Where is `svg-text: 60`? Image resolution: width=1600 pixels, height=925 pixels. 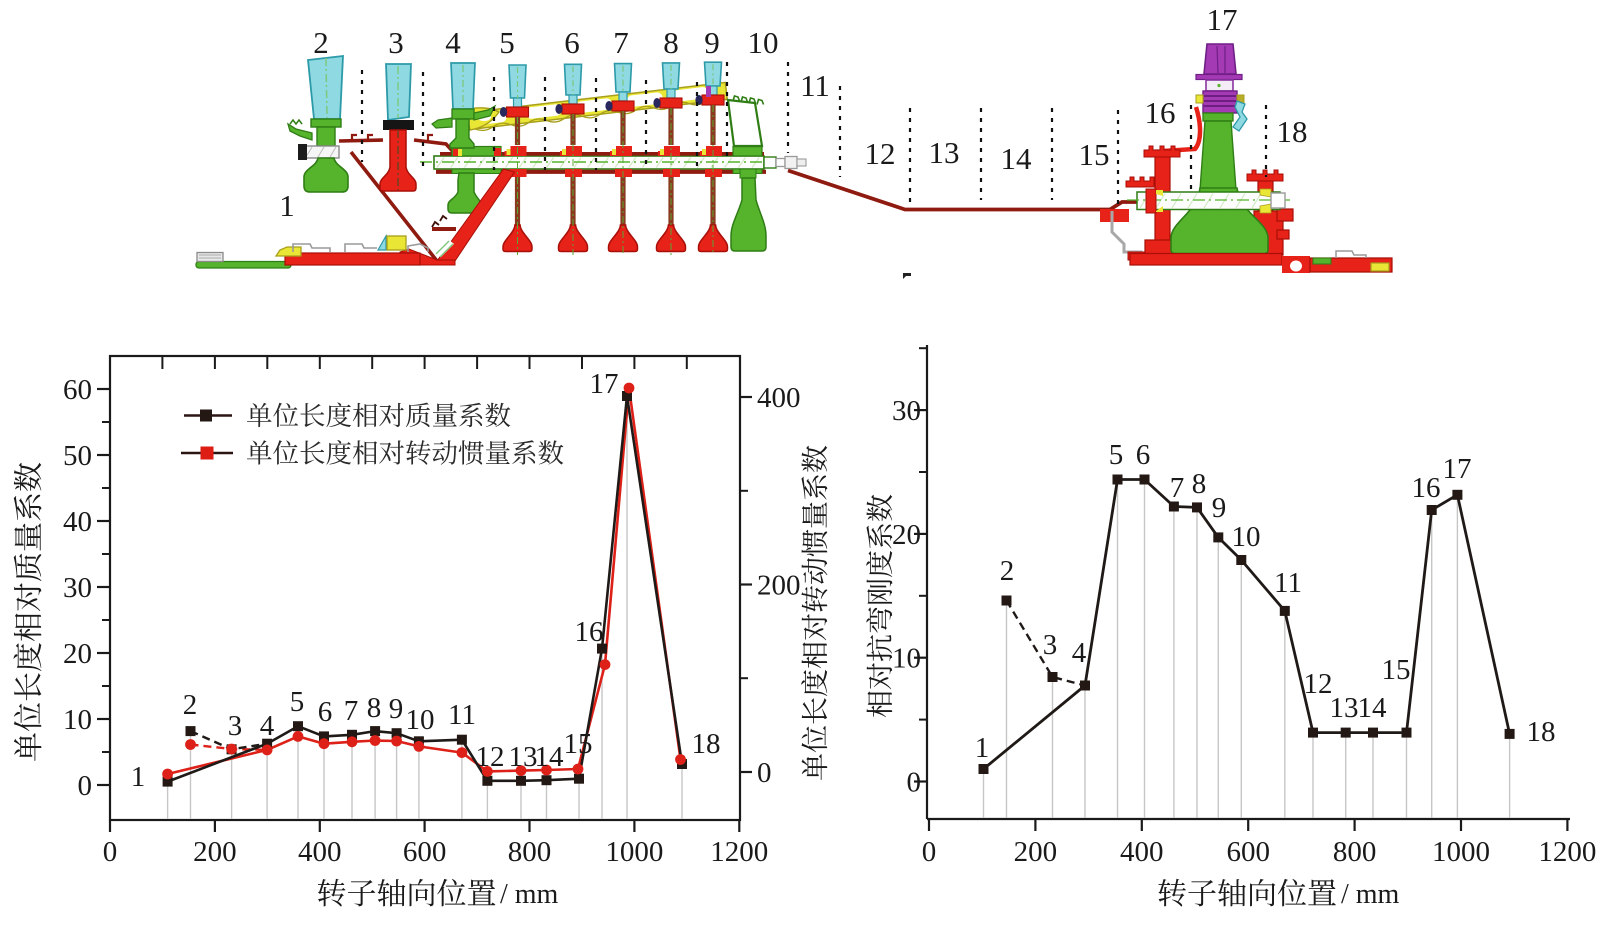
svg-text: 60 is located at coordinates (77, 390).